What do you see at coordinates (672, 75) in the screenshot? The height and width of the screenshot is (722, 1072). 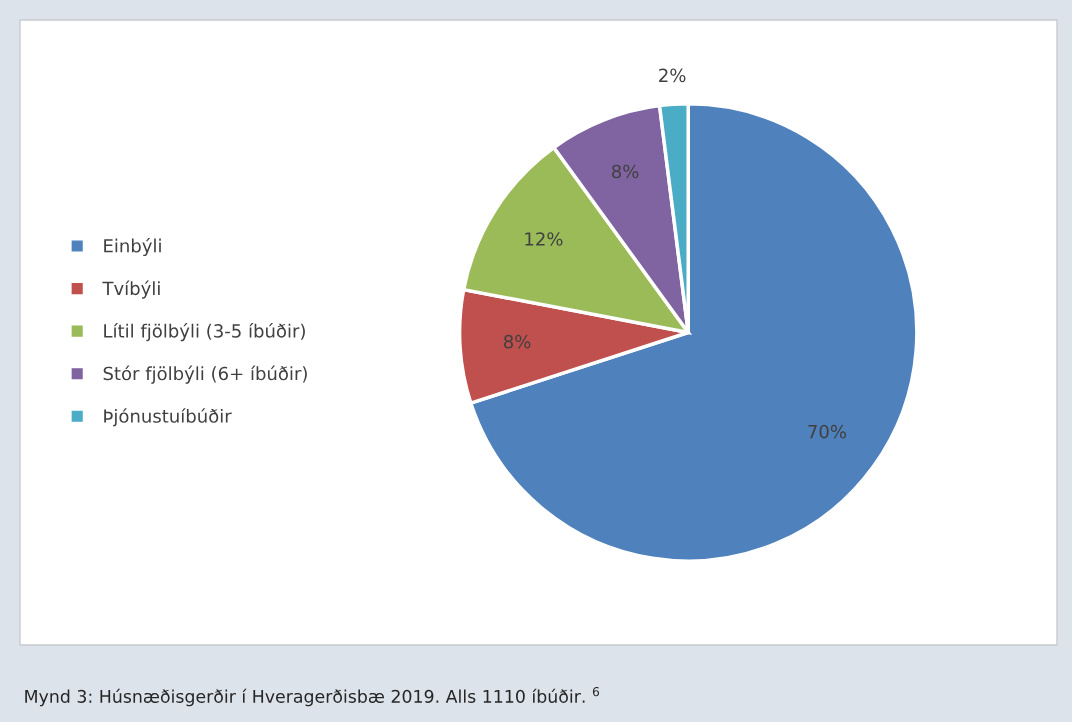 I see `data-label: 2%` at bounding box center [672, 75].